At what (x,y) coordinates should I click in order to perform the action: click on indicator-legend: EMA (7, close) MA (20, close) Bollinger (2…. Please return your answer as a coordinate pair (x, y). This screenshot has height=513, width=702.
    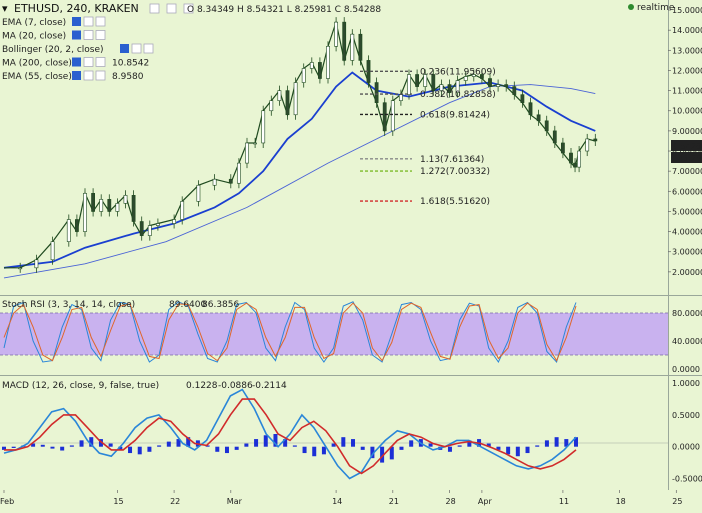
    Looking at the image, I should click on (78, 49).